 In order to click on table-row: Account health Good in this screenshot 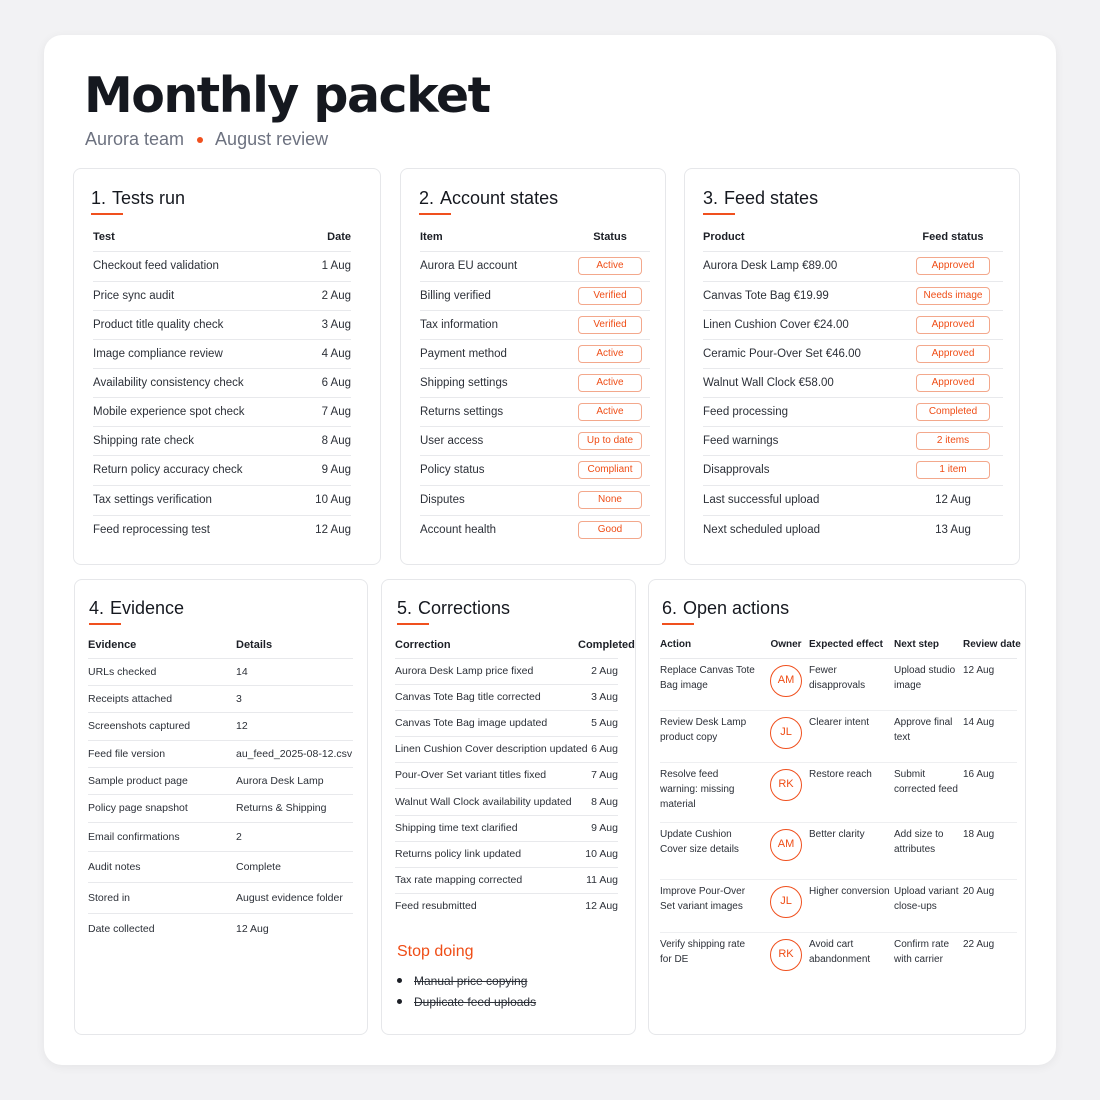, I will do `click(535, 529)`.